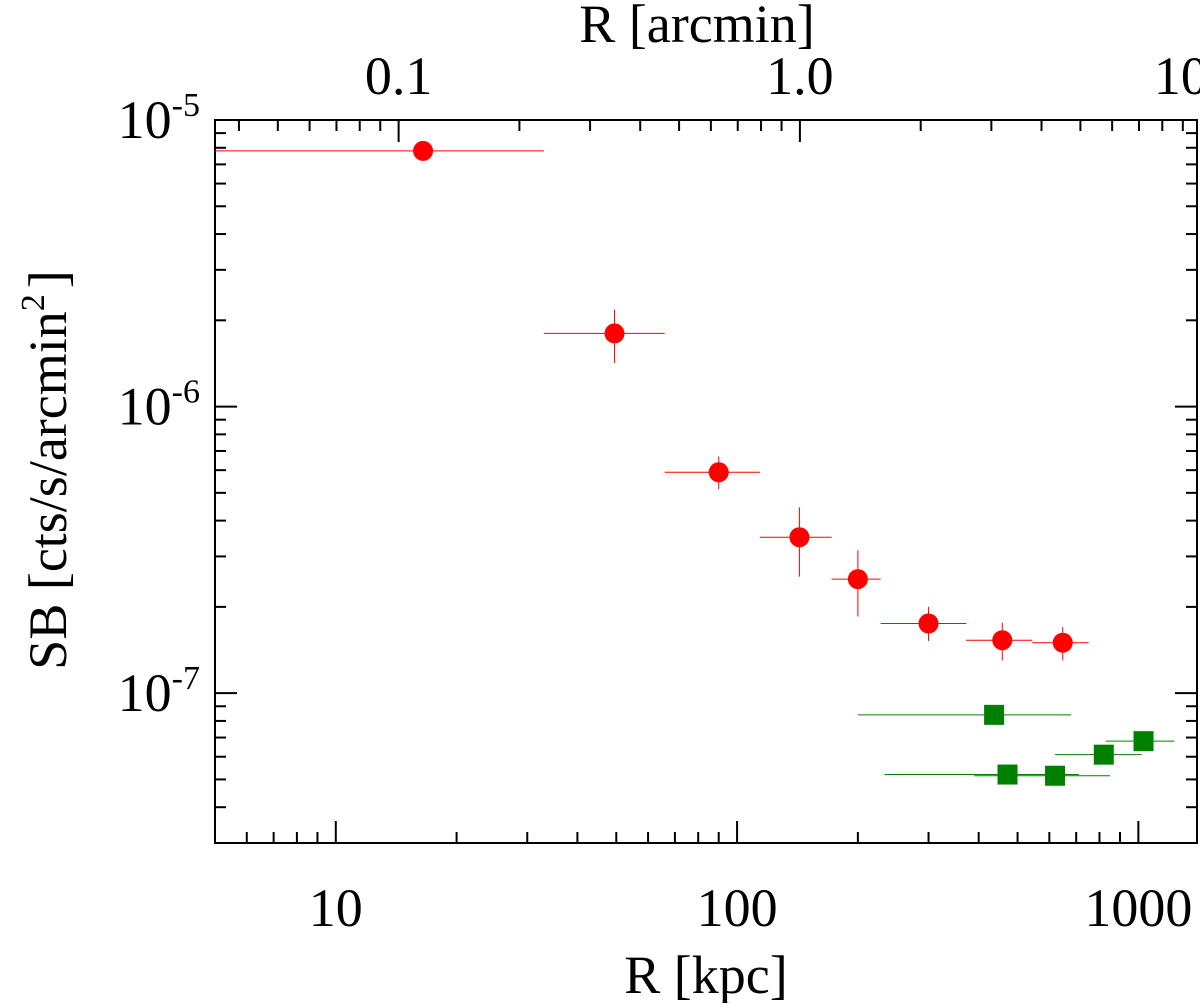 This screenshot has height=1003, width=1200. What do you see at coordinates (33, 302) in the screenshot?
I see `y-axis-title-sup: 2` at bounding box center [33, 302].